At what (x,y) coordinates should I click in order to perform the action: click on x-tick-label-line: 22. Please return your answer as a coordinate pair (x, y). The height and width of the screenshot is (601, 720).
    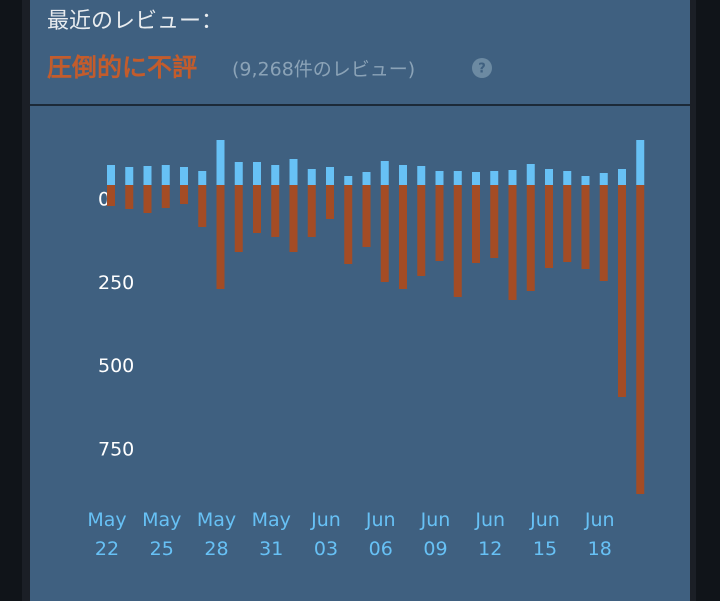
    Looking at the image, I should click on (107, 549).